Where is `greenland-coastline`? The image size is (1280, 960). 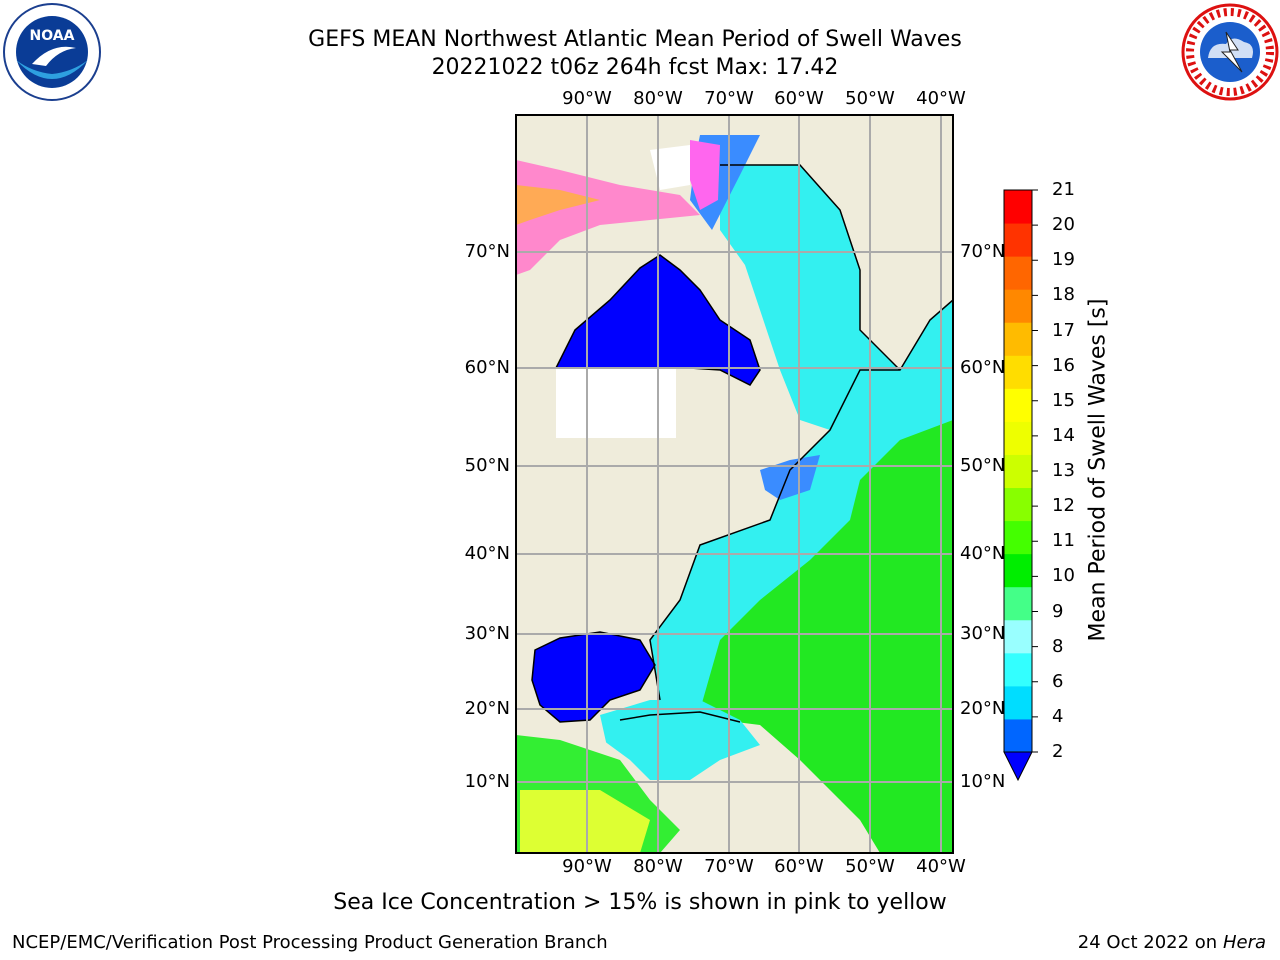
greenland-coastline is located at coordinates (810, 267).